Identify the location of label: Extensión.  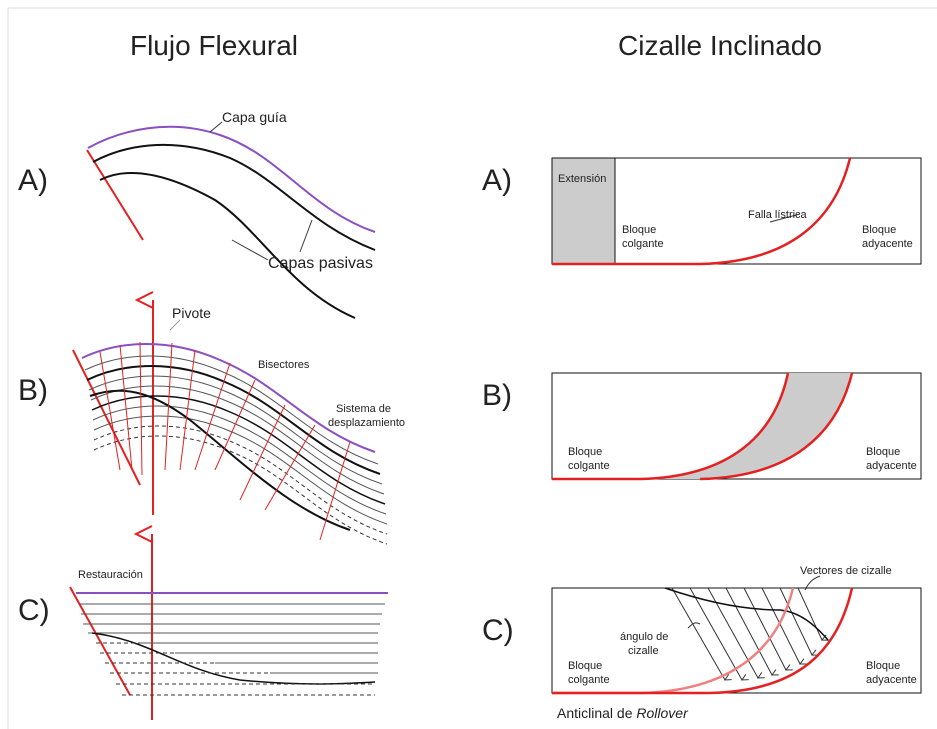
(582, 179).